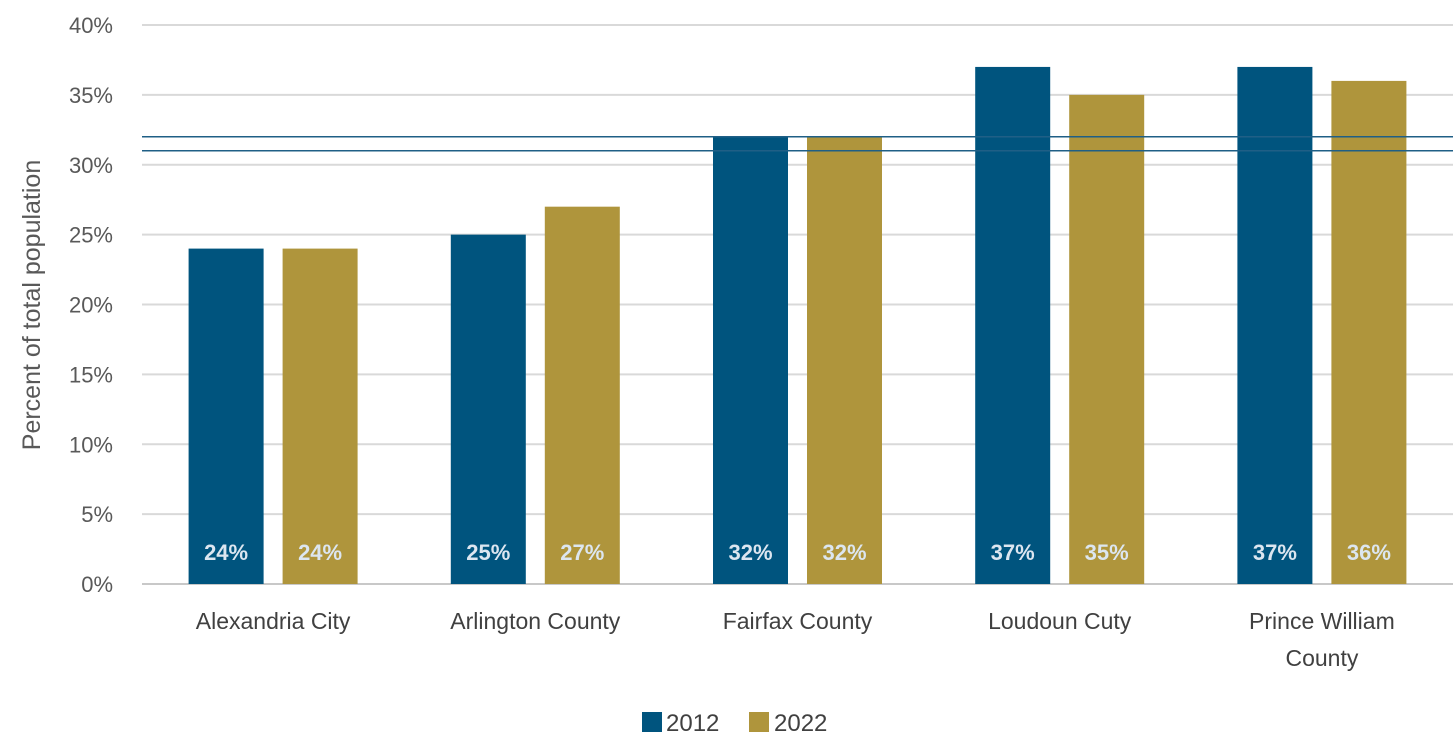 This screenshot has height=733, width=1453. What do you see at coordinates (97, 514) in the screenshot?
I see `y-tick-label: 5%` at bounding box center [97, 514].